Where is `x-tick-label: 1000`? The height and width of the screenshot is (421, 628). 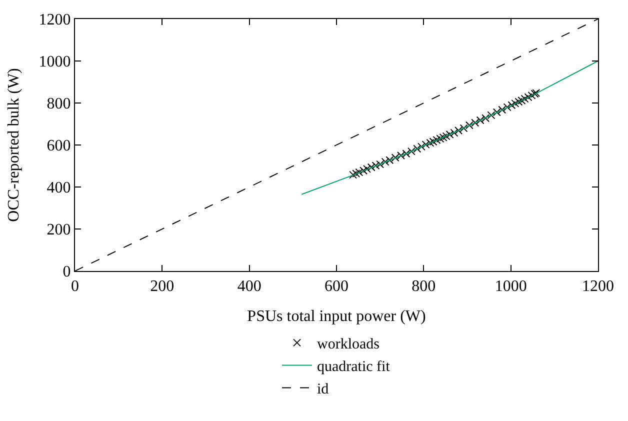
x-tick-label: 1000 is located at coordinates (510, 287).